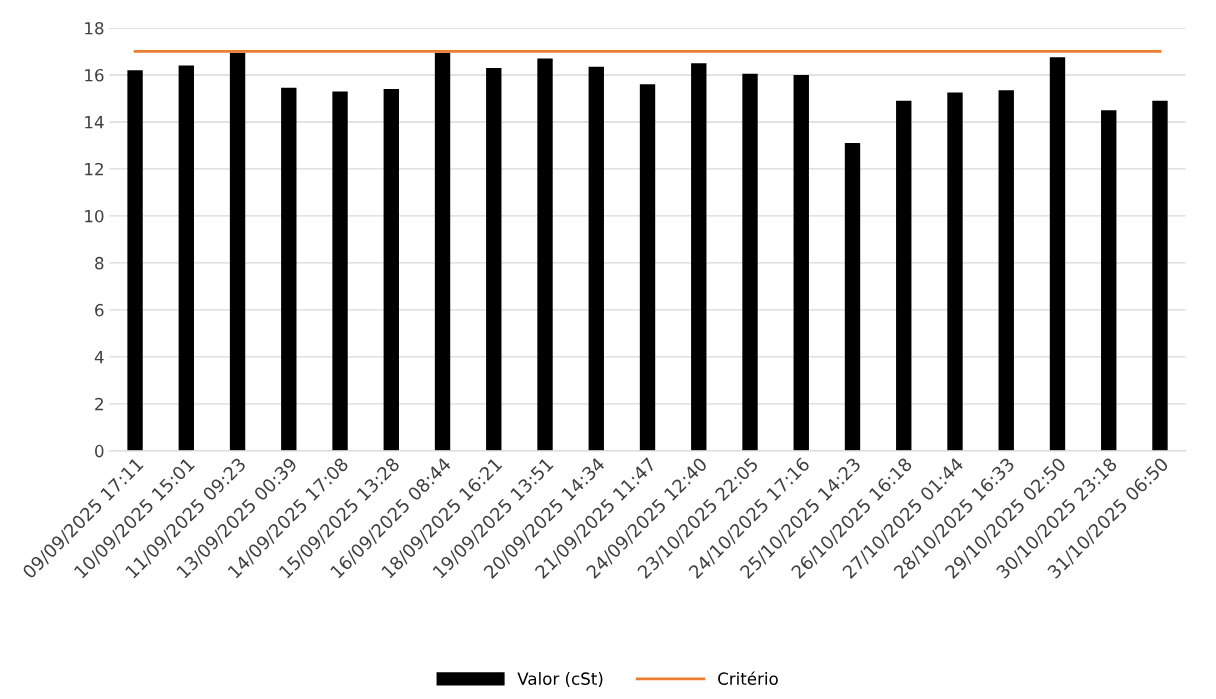 The height and width of the screenshot is (699, 1216). What do you see at coordinates (94, 75) in the screenshot?
I see `y-tick-label: 16` at bounding box center [94, 75].